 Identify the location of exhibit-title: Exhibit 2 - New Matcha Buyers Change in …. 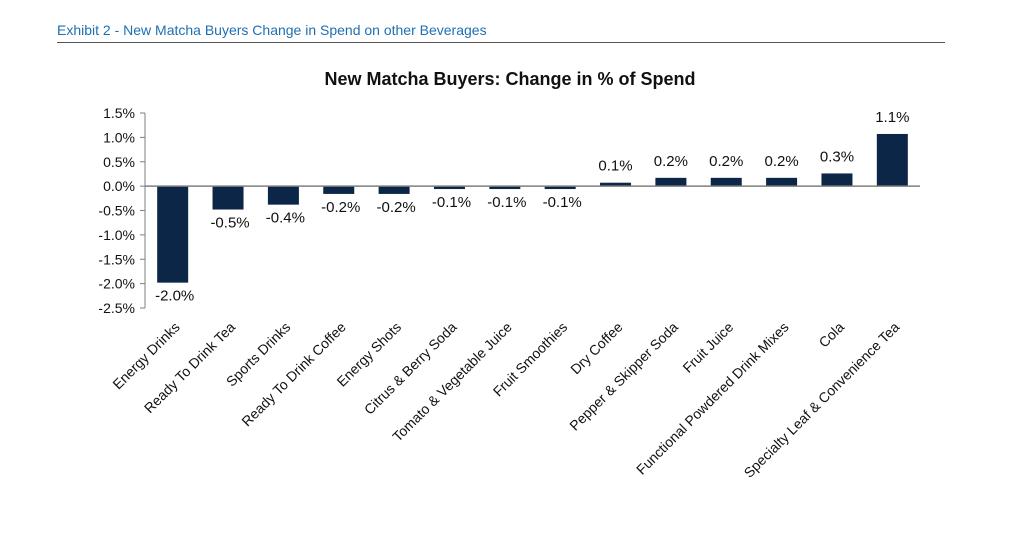
(272, 30).